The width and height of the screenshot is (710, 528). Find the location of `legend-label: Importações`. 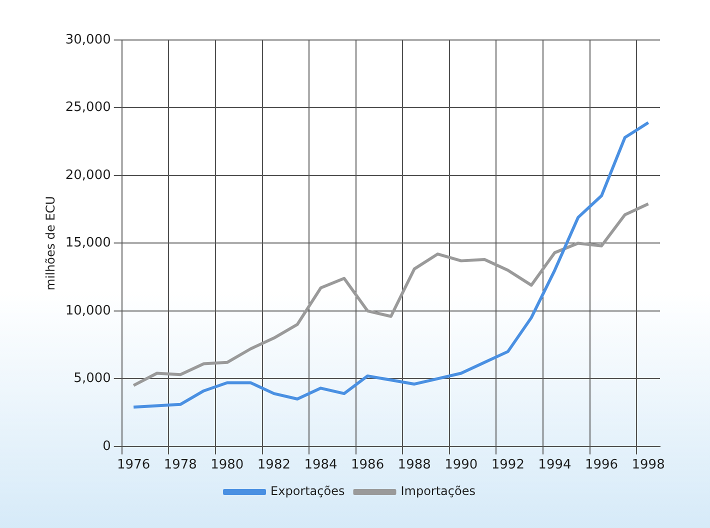

legend-label: Importações is located at coordinates (438, 491).